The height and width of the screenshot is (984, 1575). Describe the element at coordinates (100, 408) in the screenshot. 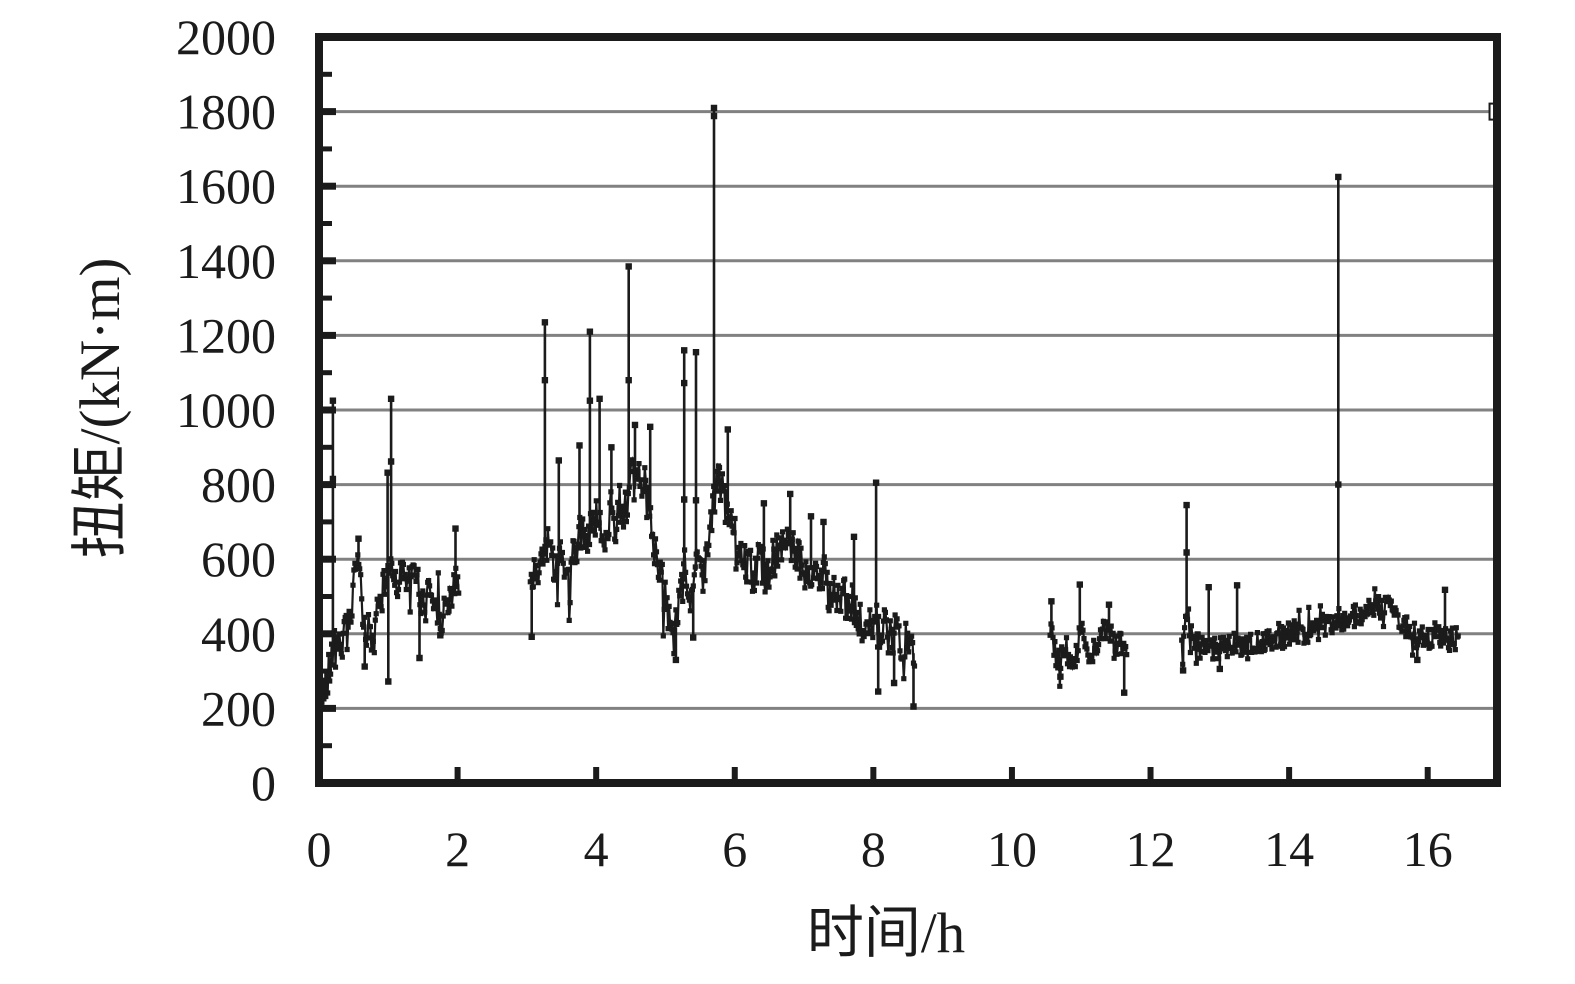

I see `y-axis-title: 扭矩/(kN·m)` at that location.